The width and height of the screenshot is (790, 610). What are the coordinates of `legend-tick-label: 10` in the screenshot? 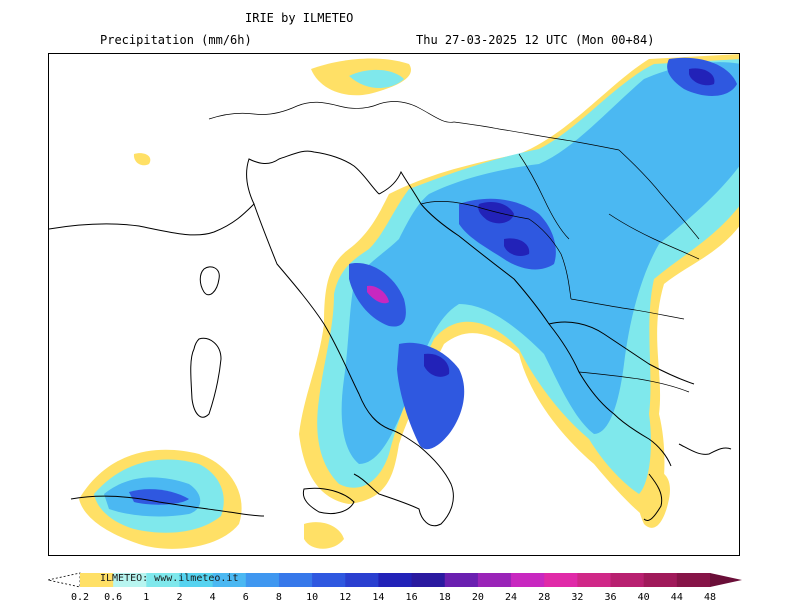 It's located at (312, 597).